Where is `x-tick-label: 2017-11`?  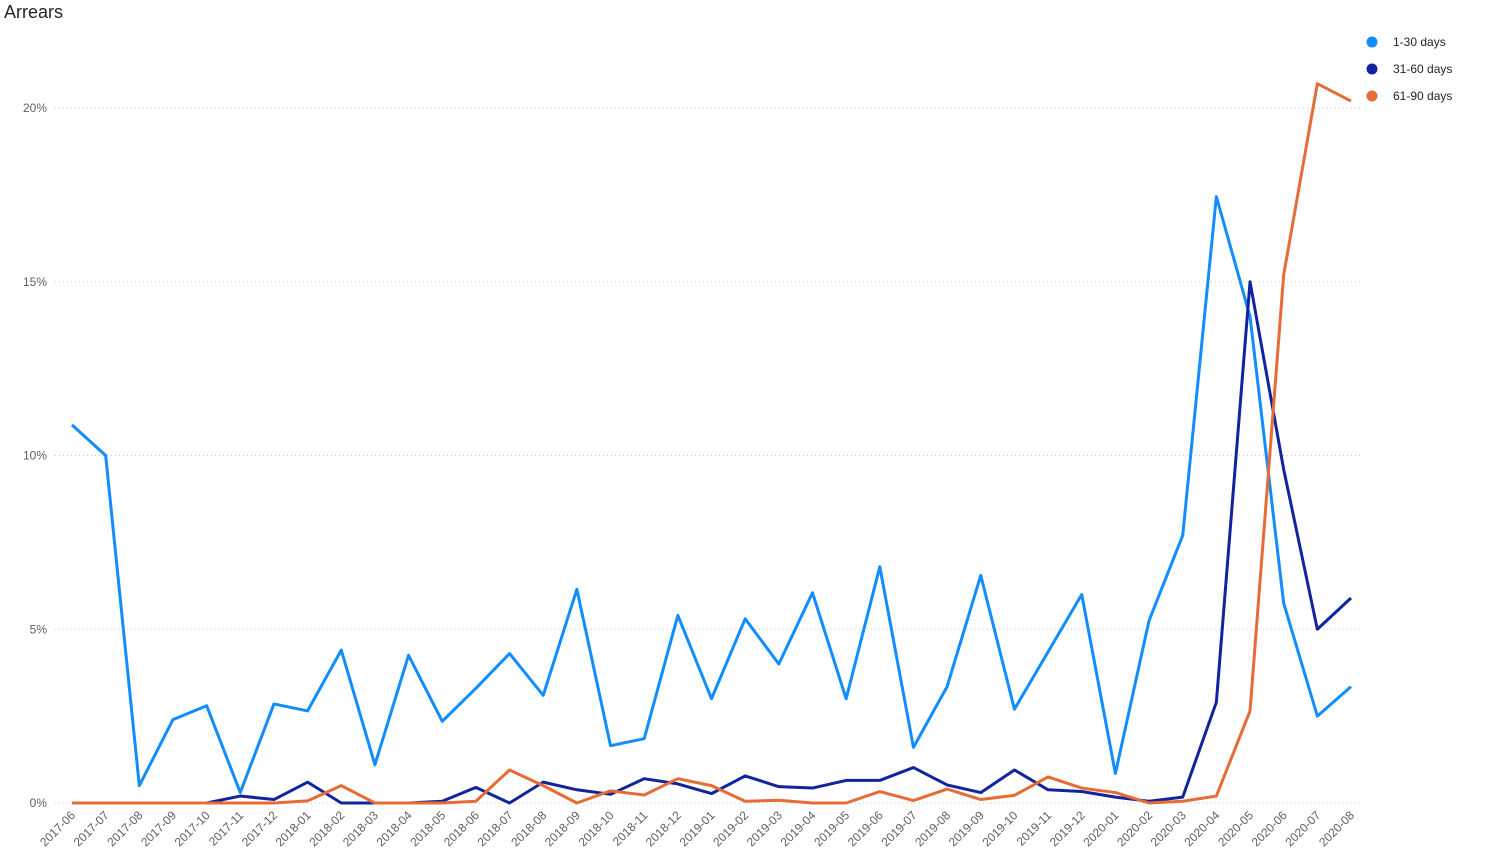 x-tick-label: 2017-11 is located at coordinates (226, 828).